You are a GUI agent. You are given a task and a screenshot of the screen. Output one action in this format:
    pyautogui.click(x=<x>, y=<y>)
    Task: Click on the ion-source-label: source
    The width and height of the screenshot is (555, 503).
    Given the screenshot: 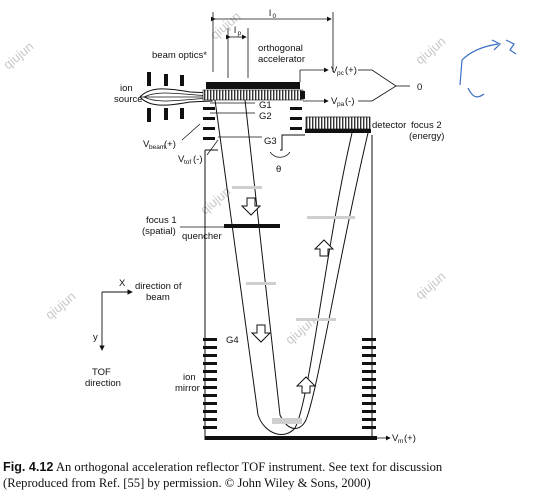 What is the action you would take?
    pyautogui.click(x=128, y=99)
    